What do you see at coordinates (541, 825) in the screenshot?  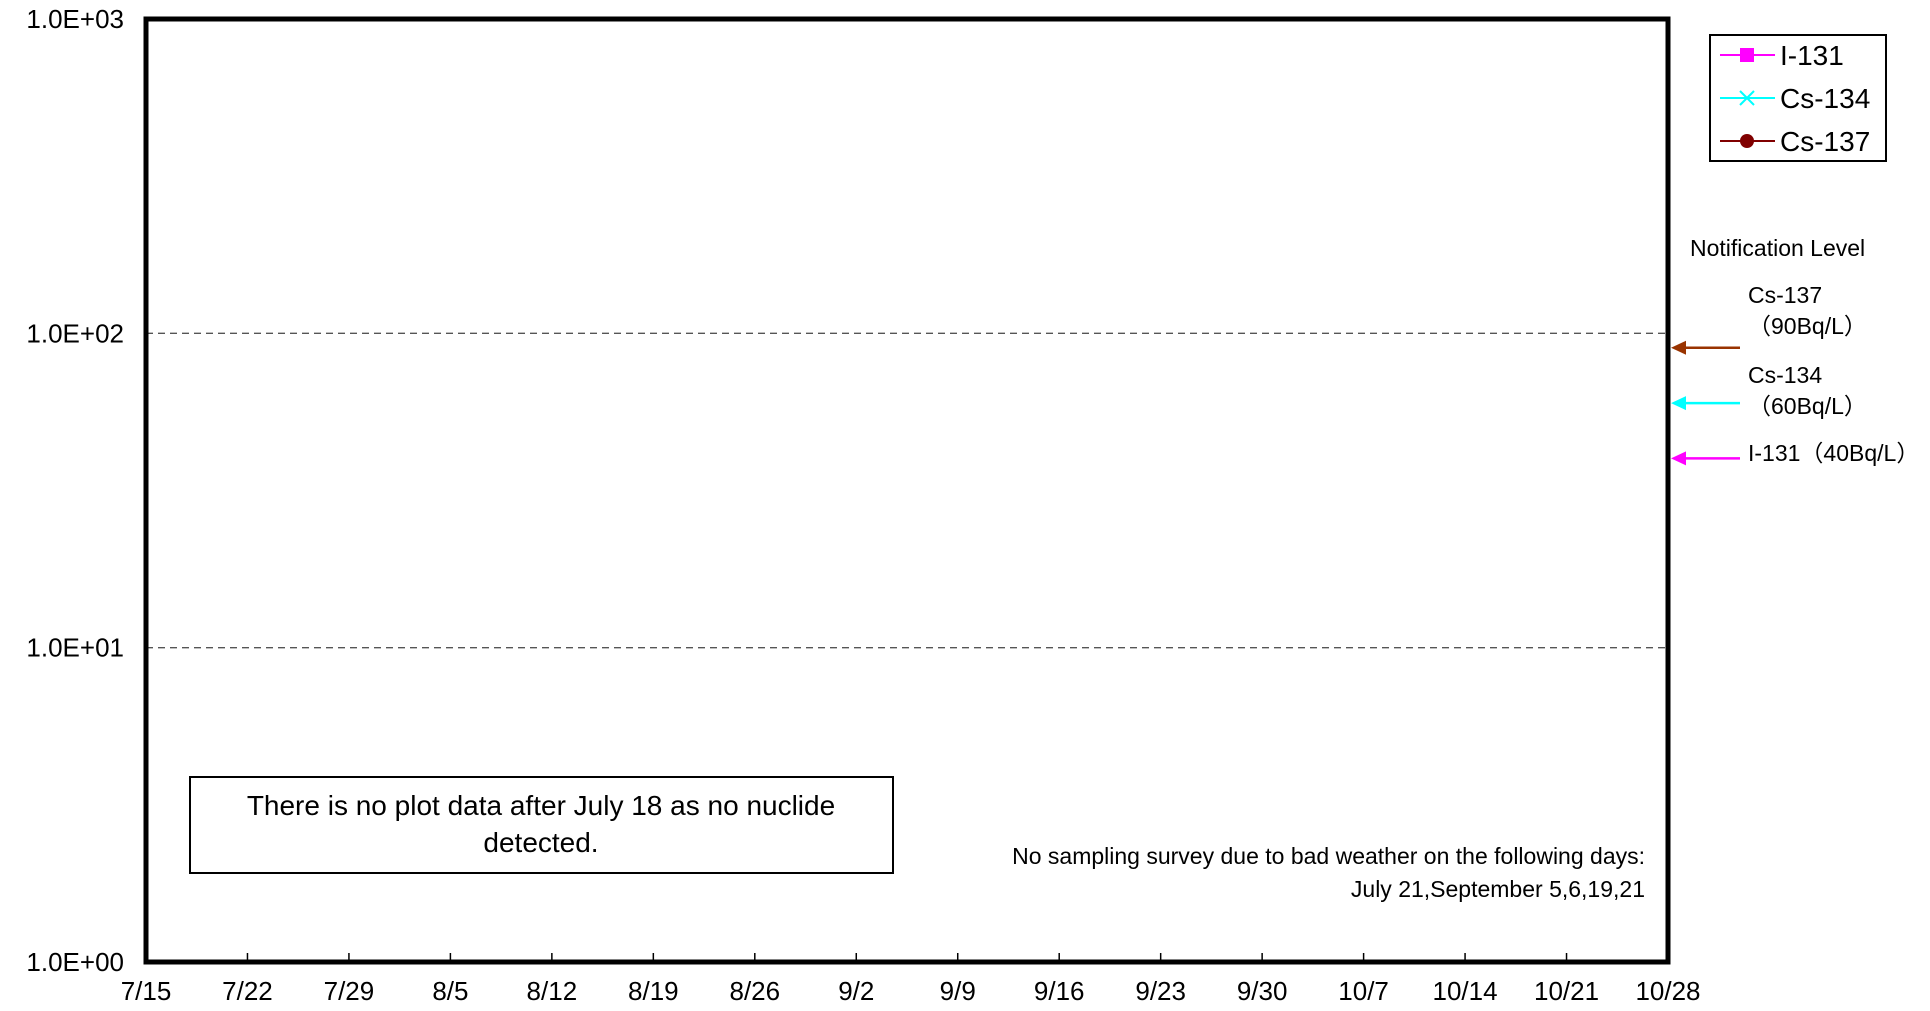 I see `no-data-note-box` at bounding box center [541, 825].